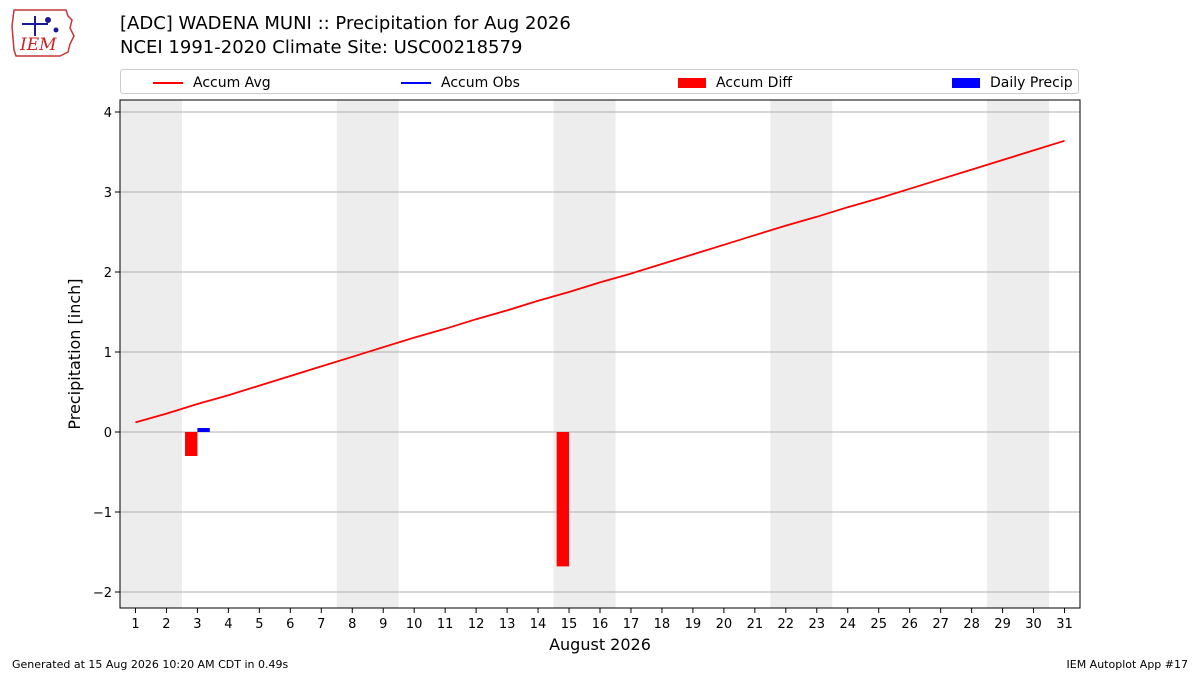 The height and width of the screenshot is (675, 1200). What do you see at coordinates (1033, 624) in the screenshot?
I see `x-tick-label: 30` at bounding box center [1033, 624].